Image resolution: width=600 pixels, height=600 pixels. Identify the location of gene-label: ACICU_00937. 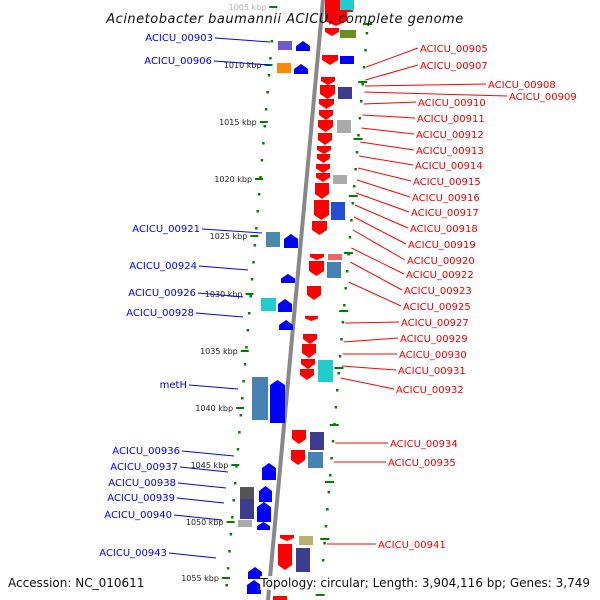
(144, 467).